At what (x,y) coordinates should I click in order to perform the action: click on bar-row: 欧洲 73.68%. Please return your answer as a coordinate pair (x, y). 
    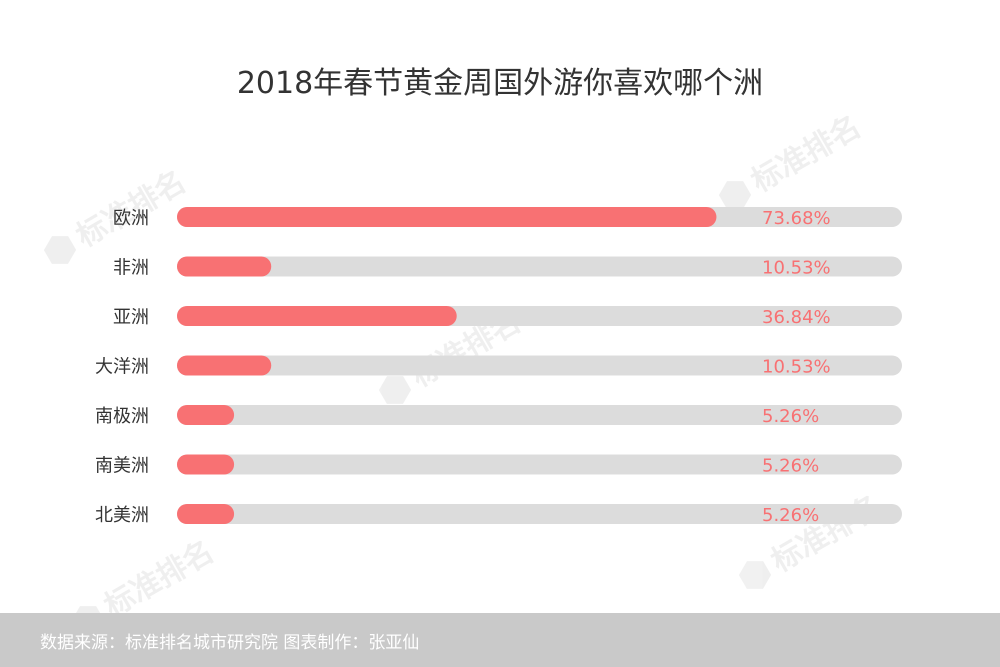
    Looking at the image, I should click on (507, 218).